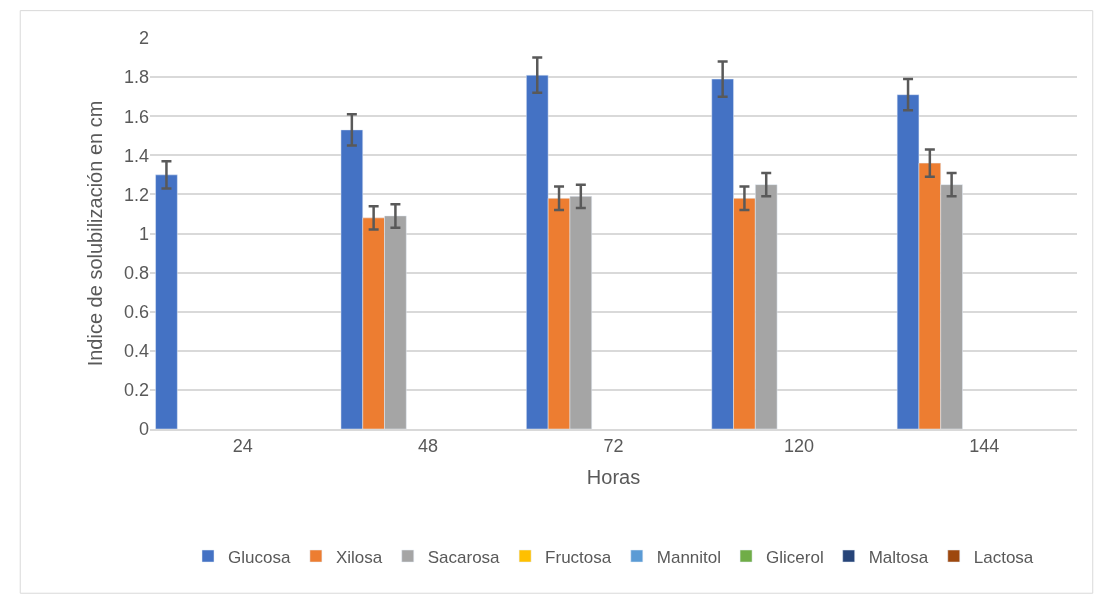 This screenshot has width=1097, height=615. I want to click on x-tick-label: 24, so click(242, 446).